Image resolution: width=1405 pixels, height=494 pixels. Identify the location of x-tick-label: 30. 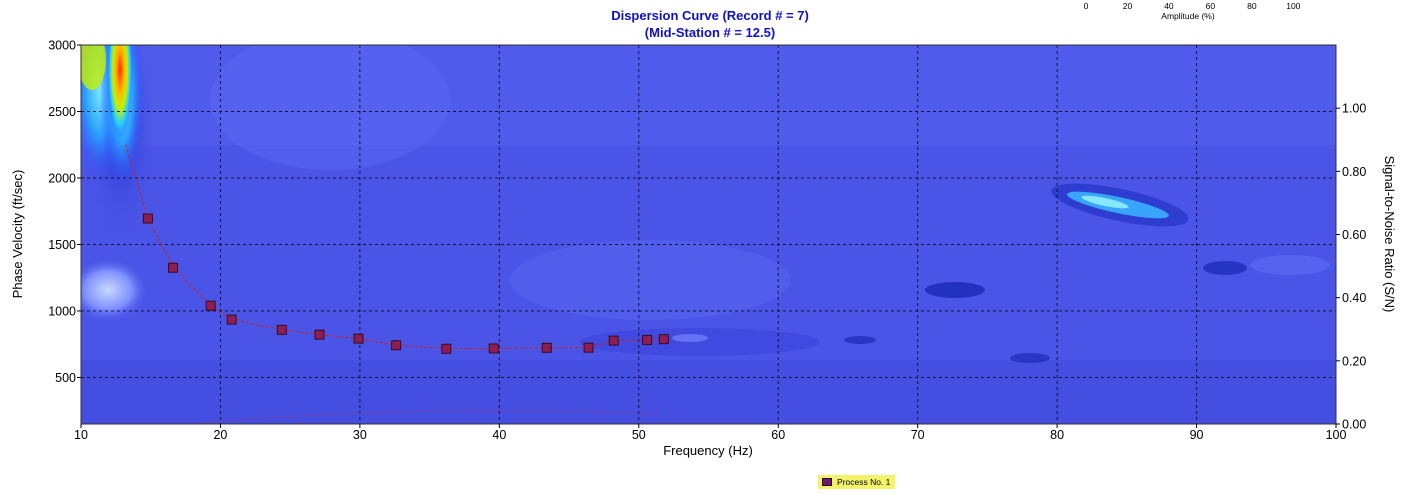
(360, 435).